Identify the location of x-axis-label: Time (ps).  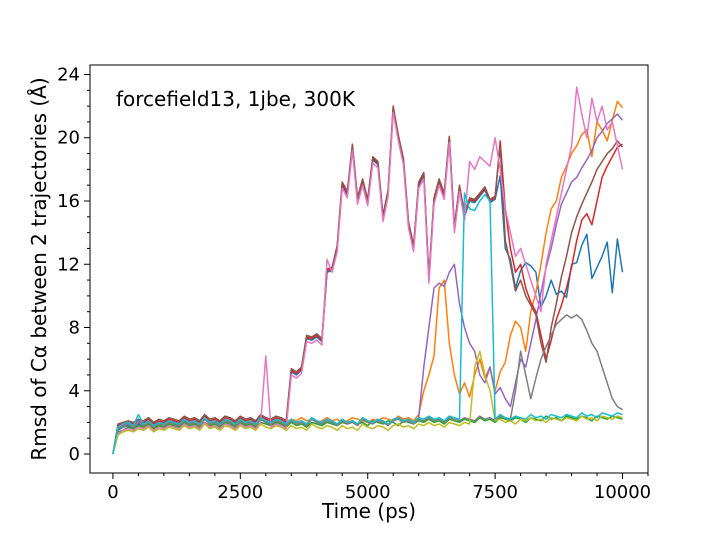
(368, 511).